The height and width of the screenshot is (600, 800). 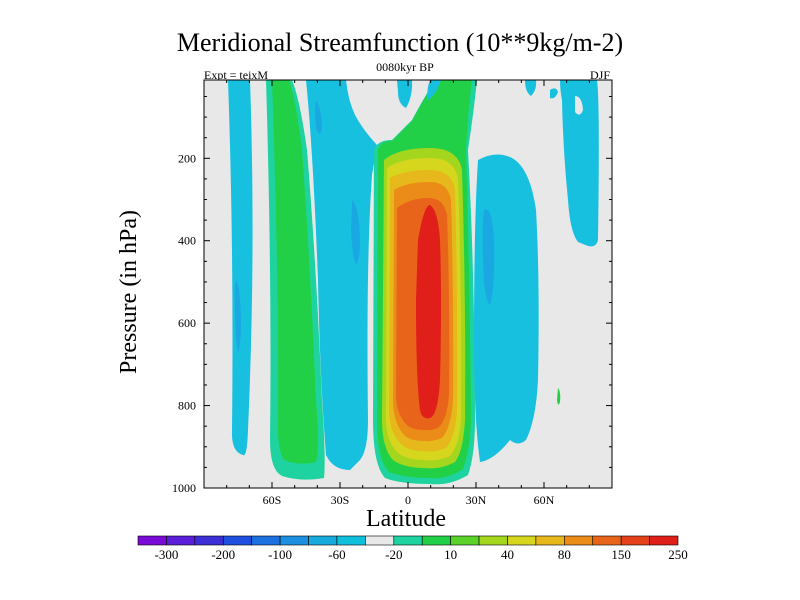 What do you see at coordinates (295, 272) in the screenshot?
I see `contour-south-positive-inner` at bounding box center [295, 272].